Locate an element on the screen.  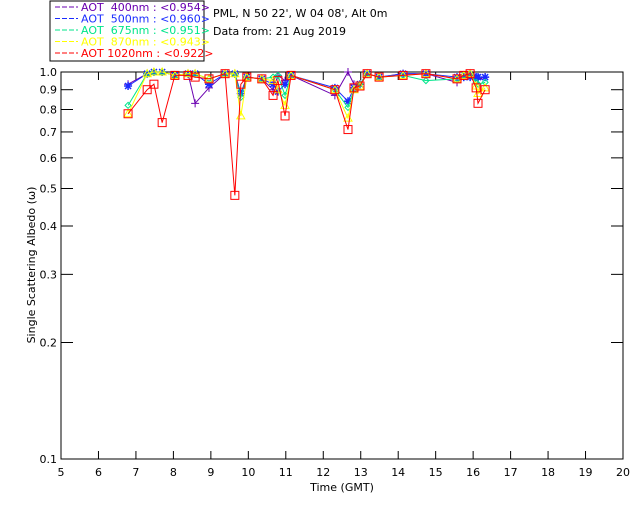
legend-label: AOT 500nm : <0.960> is located at coordinates (145, 19).